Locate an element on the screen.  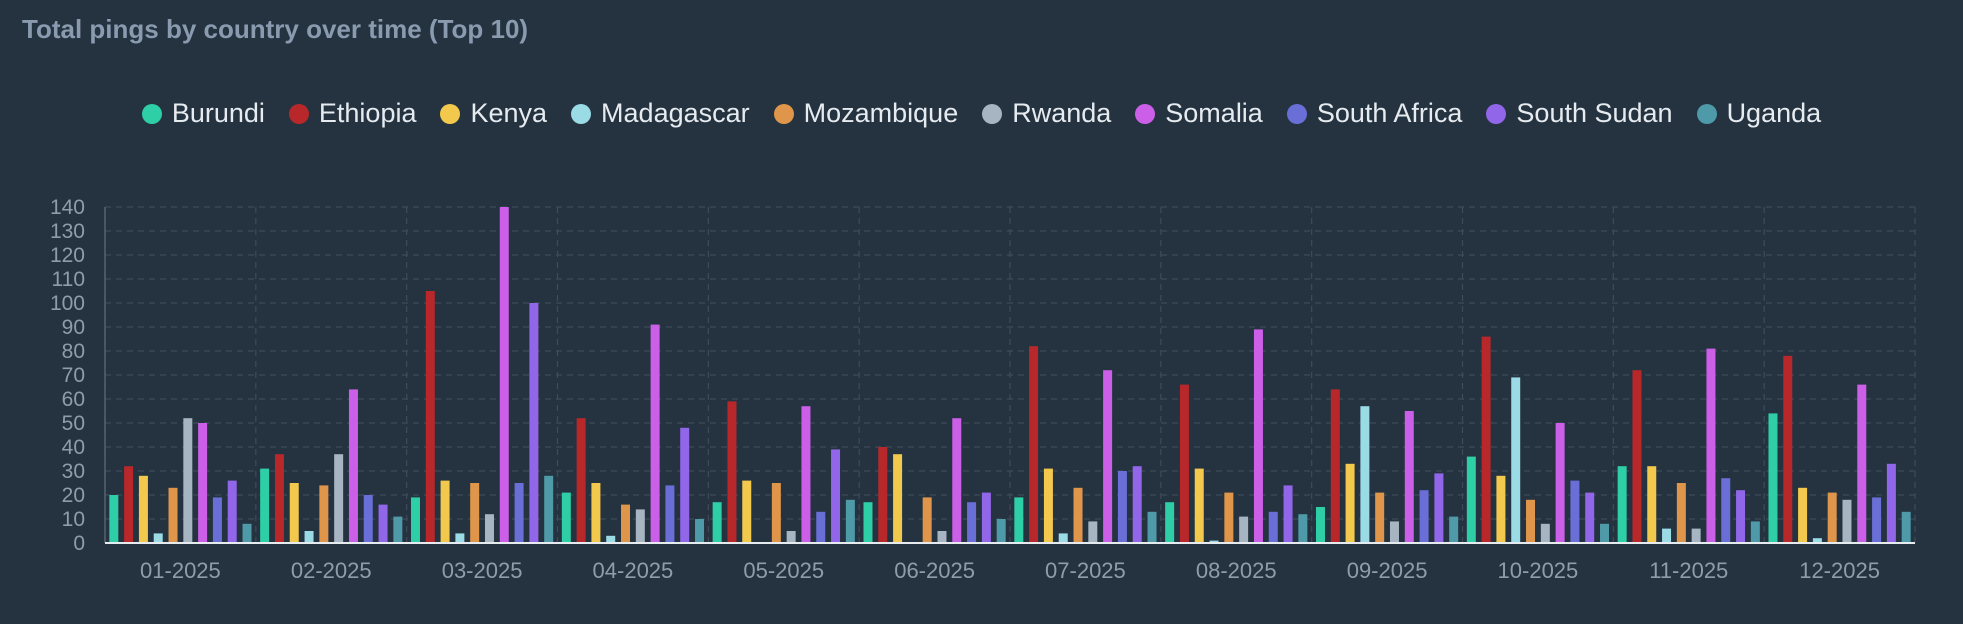
legend-label: Madagascar is located at coordinates (675, 113).